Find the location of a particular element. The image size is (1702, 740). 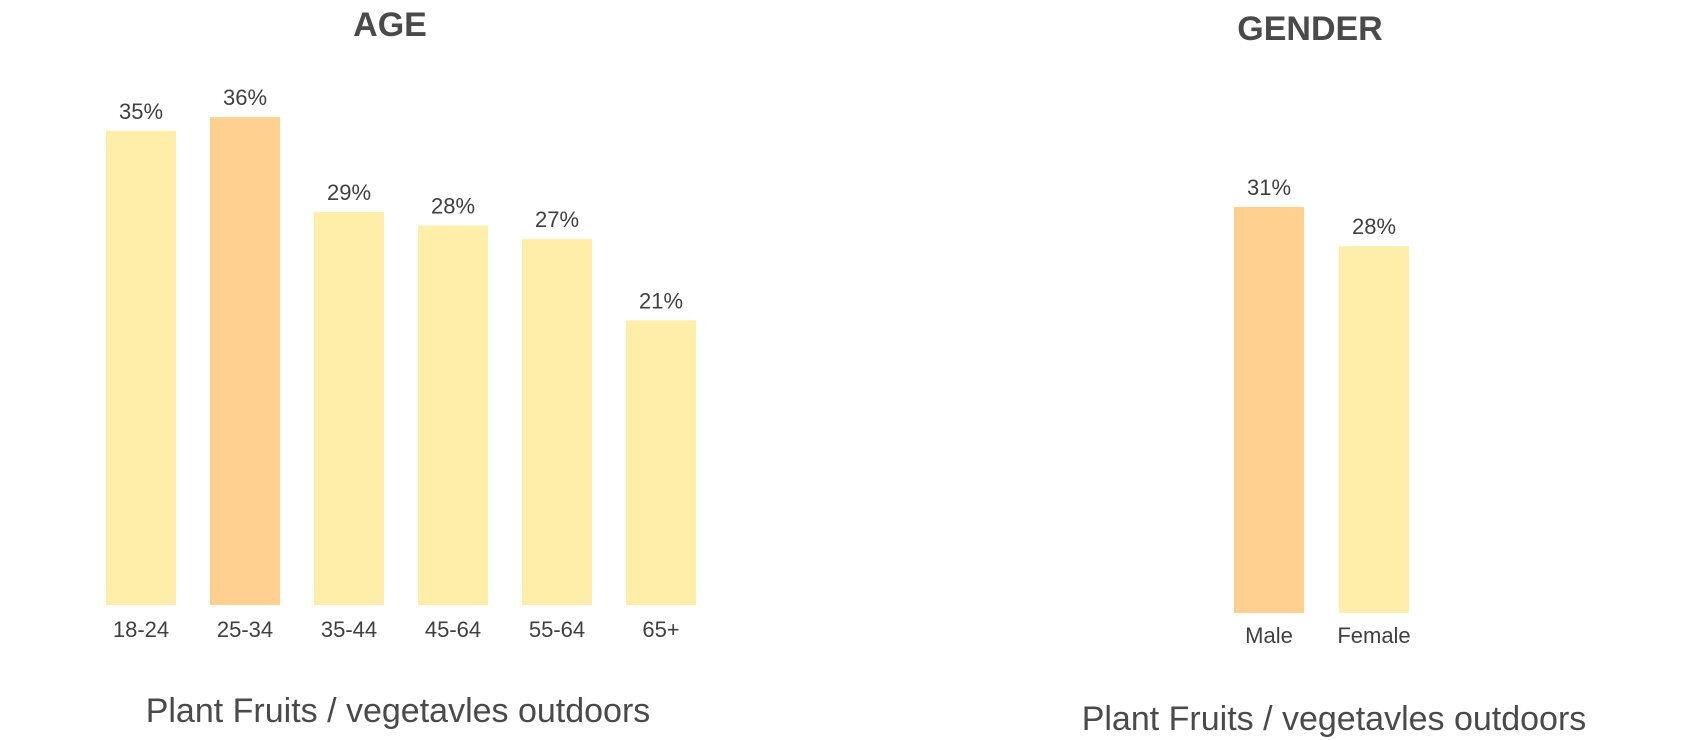

age-chart-caption: Plant Fruits / vegetavles outdoors is located at coordinates (398, 711).